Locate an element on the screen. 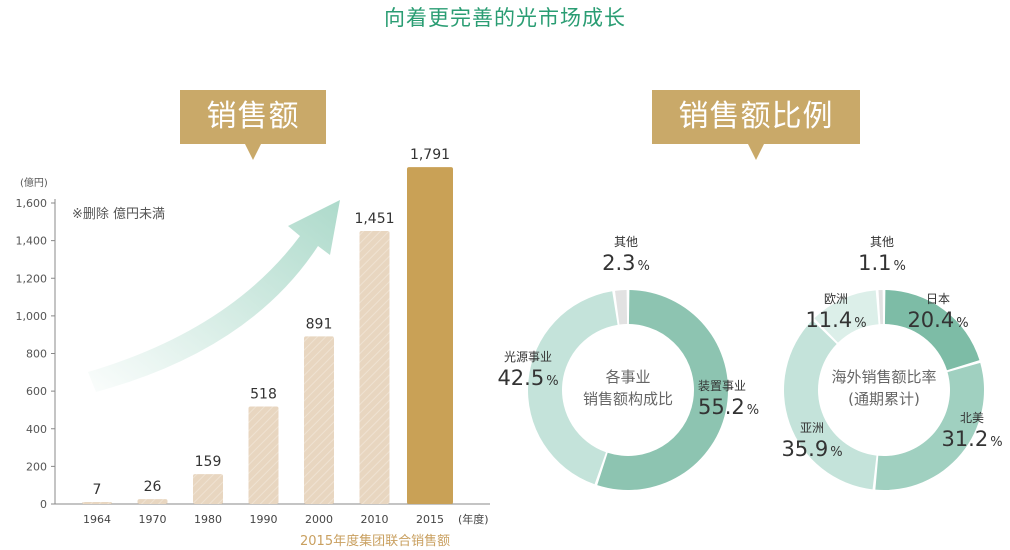 Image resolution: width=1010 pixels, height=550 pixels. donut-center-label: (通期累计) is located at coordinates (884, 399).